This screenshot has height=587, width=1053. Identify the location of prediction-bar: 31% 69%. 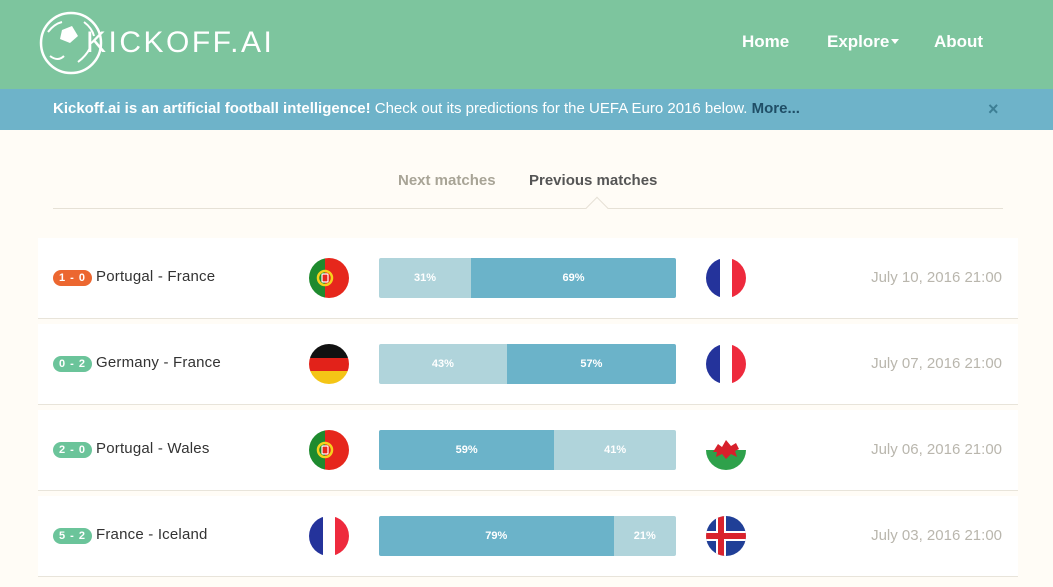
(527, 278).